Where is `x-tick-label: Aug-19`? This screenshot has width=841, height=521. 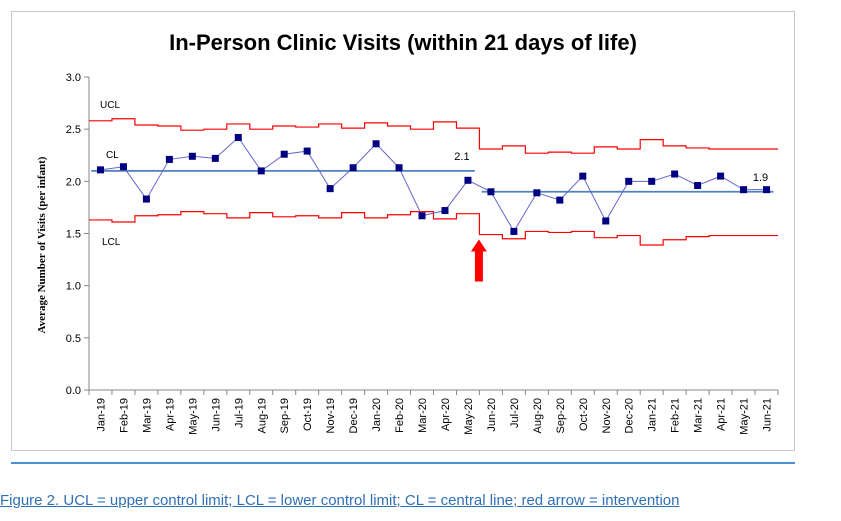
x-tick-label: Aug-19 is located at coordinates (262, 415).